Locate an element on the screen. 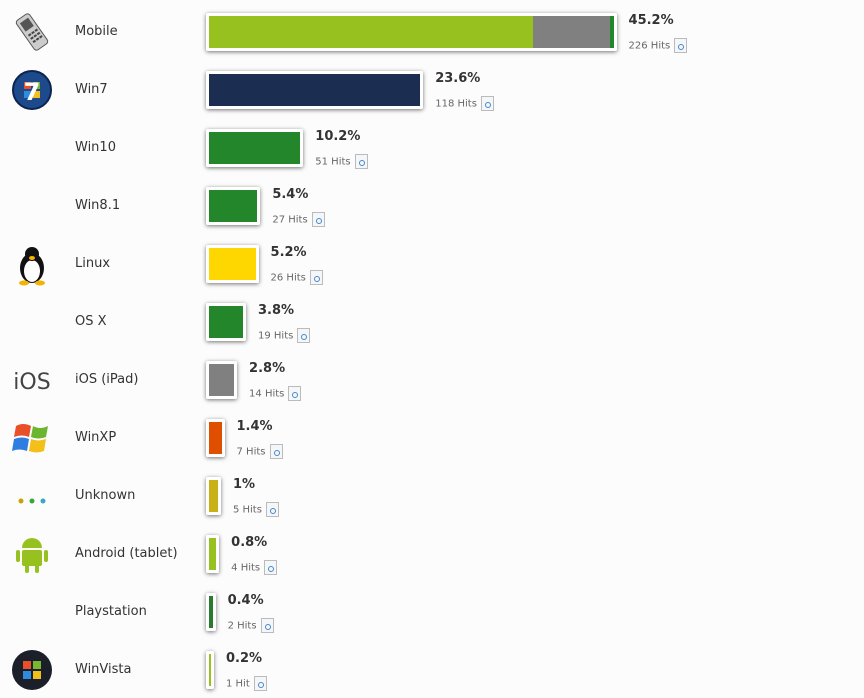 The height and width of the screenshot is (698, 864). hits-label: 118 Hits is located at coordinates (464, 103).